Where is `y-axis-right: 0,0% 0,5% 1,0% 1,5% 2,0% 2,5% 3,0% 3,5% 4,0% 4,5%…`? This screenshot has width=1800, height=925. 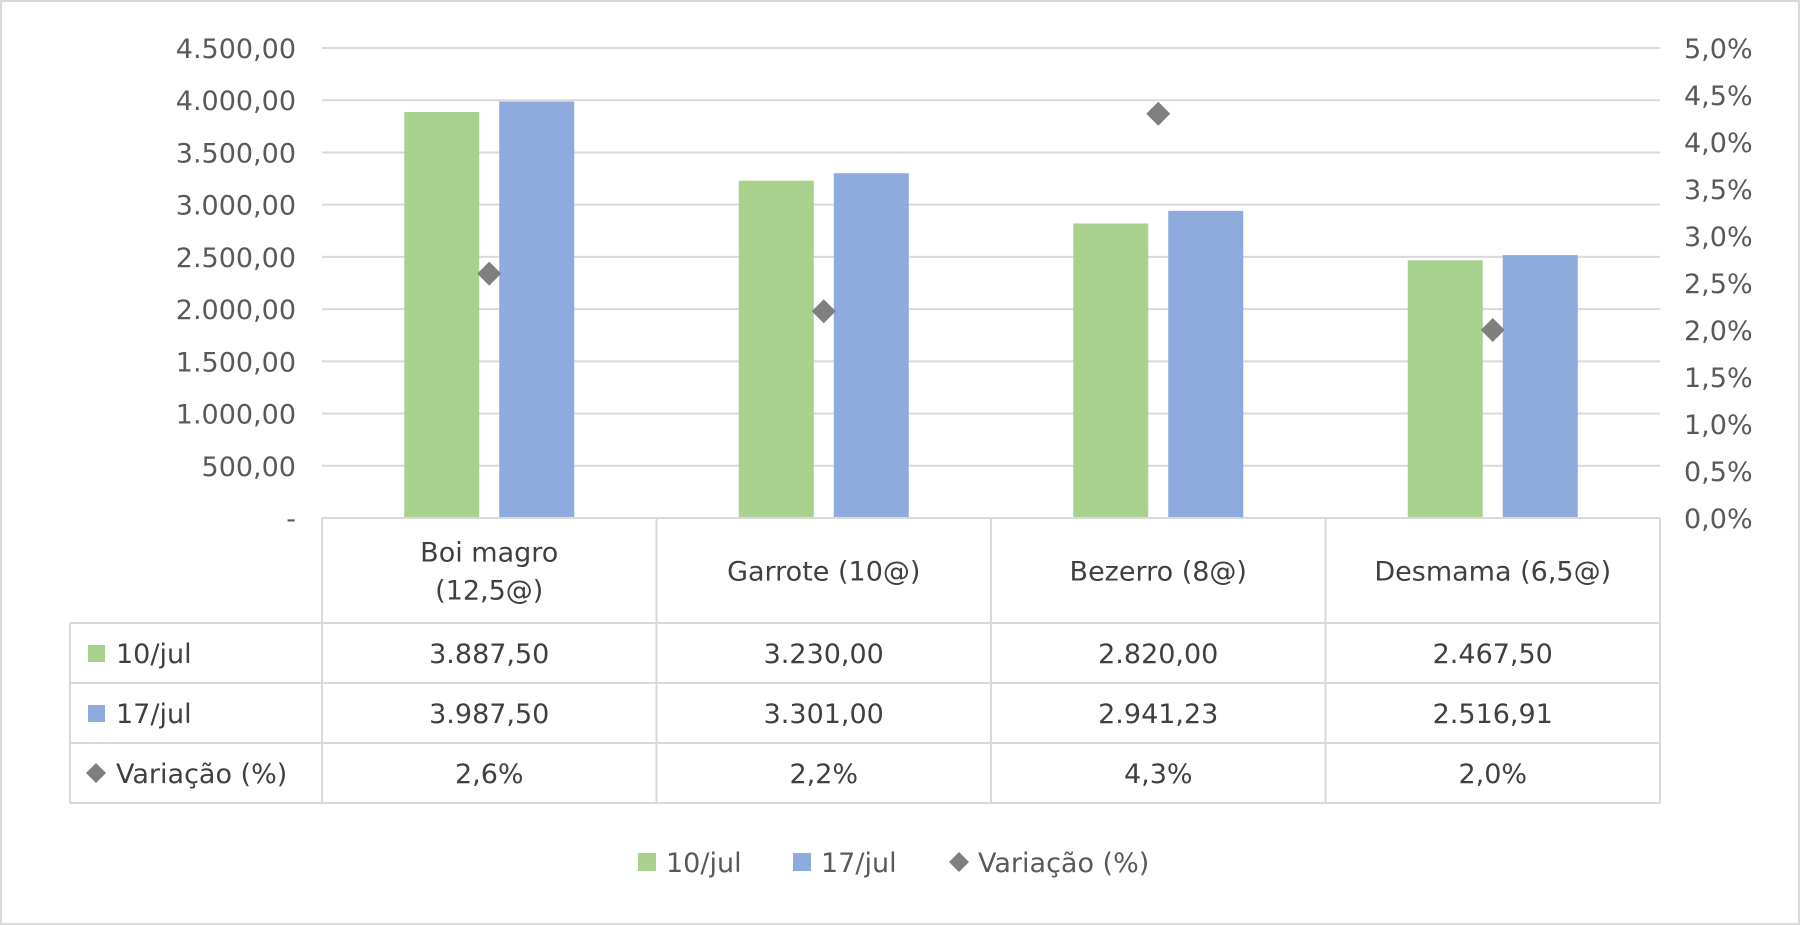 y-axis-right: 0,0% 0,5% 1,0% 1,5% 2,0% 2,5% 3,0% 3,5% 4,0% 4,5%… is located at coordinates (1718, 284).